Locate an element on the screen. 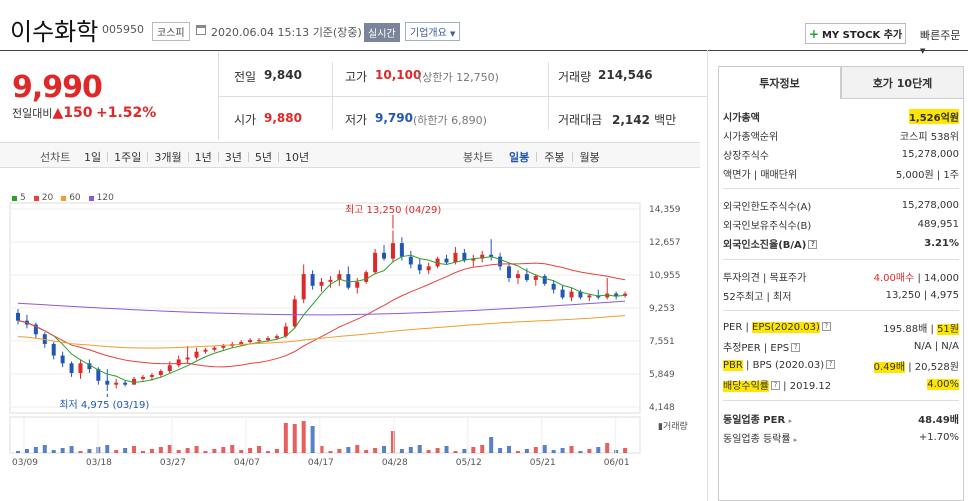 Image resolution: width=968 pixels, height=501 pixels. candle-period-button-1: 주봉 is located at coordinates (554, 157).